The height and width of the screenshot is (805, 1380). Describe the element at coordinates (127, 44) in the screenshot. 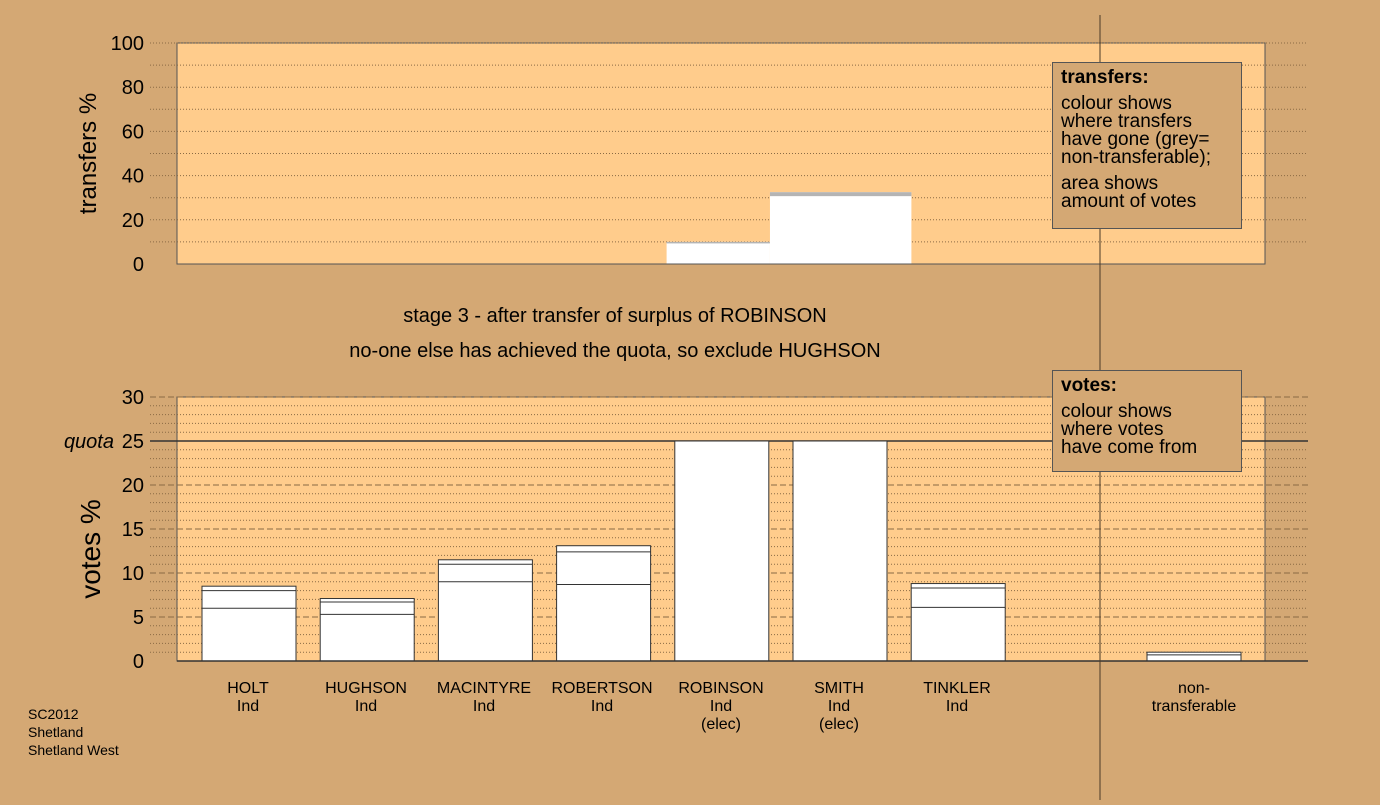

I see `transfers-tick-label: 100` at that location.